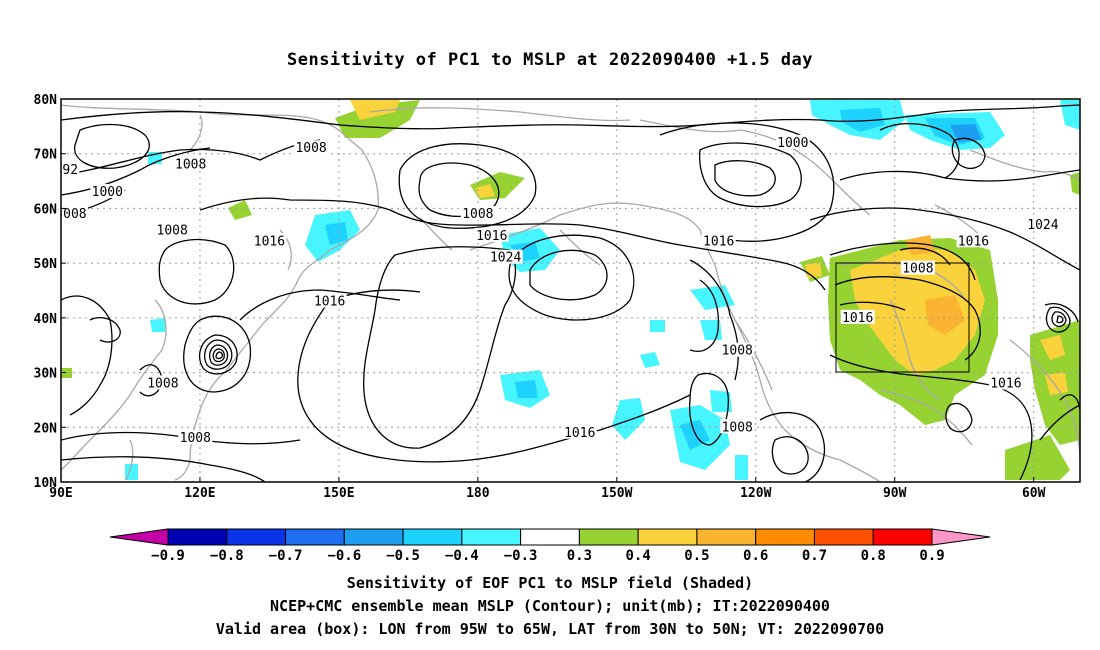 Image resolution: width=1100 pixels, height=650 pixels. Describe the element at coordinates (227, 556) in the screenshot. I see `colorbar-label: −0.8` at that location.